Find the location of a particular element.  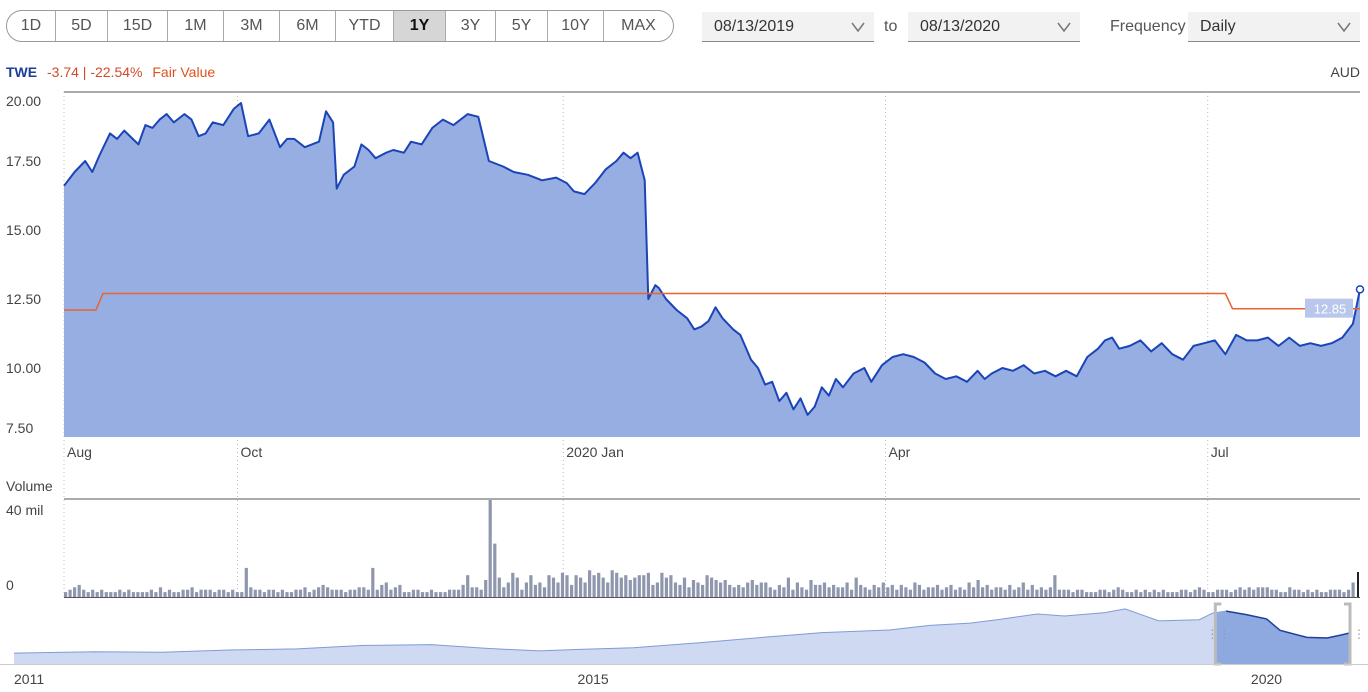

range-button-10y: 10Y is located at coordinates (576, 26).